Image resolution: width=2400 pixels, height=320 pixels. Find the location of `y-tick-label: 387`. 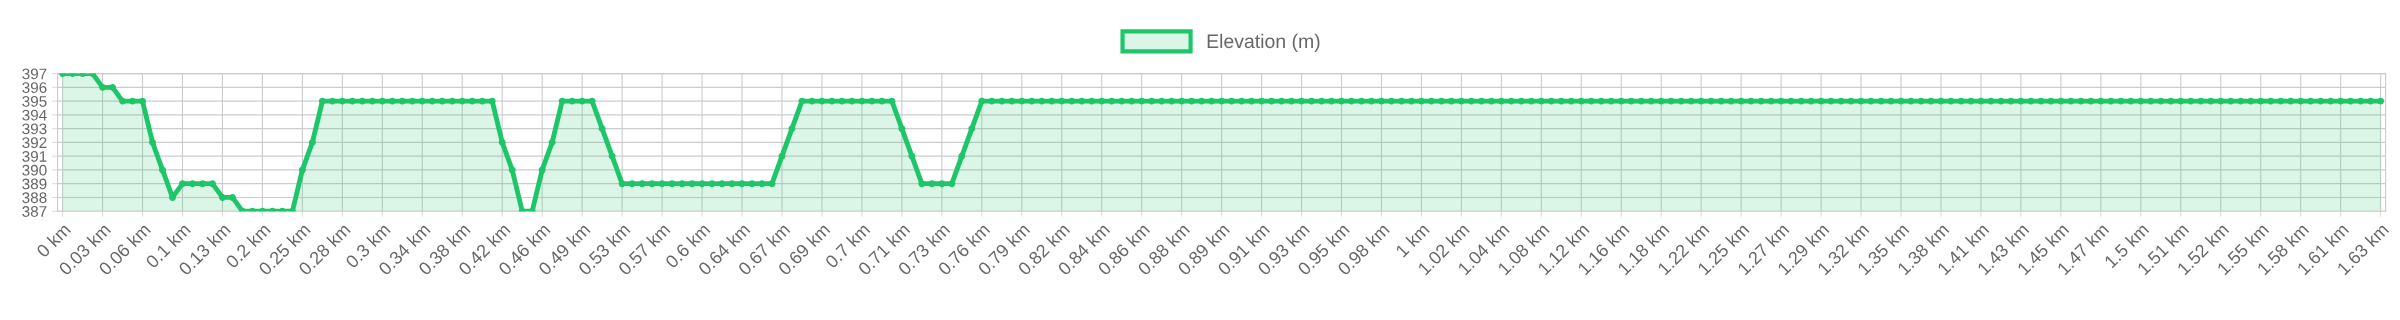

y-tick-label: 387 is located at coordinates (34, 211).